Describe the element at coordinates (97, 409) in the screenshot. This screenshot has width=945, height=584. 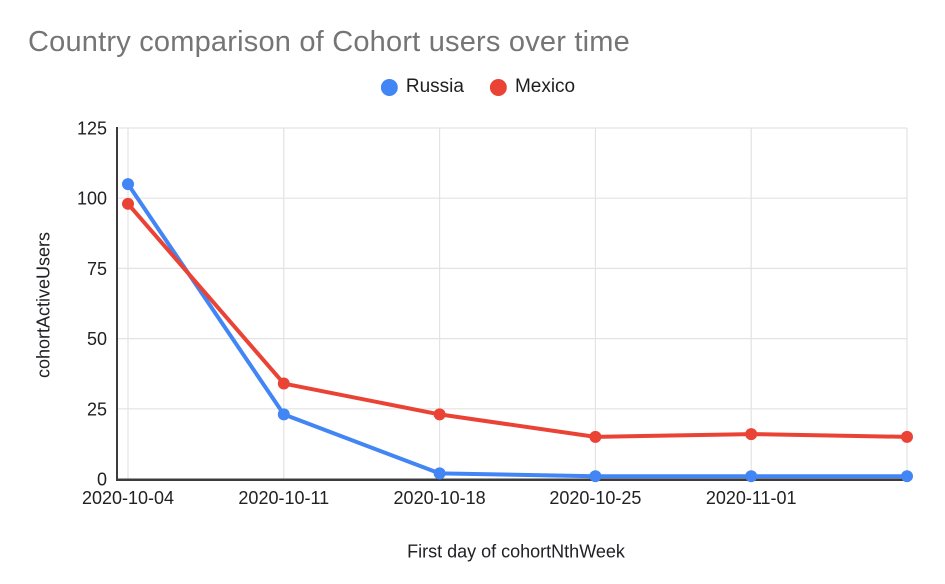
I see `y-tick-label: 25` at that location.